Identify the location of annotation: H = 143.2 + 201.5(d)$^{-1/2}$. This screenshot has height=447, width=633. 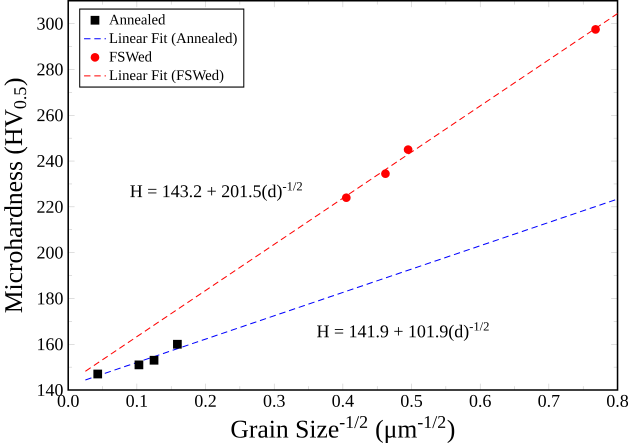
(216, 191).